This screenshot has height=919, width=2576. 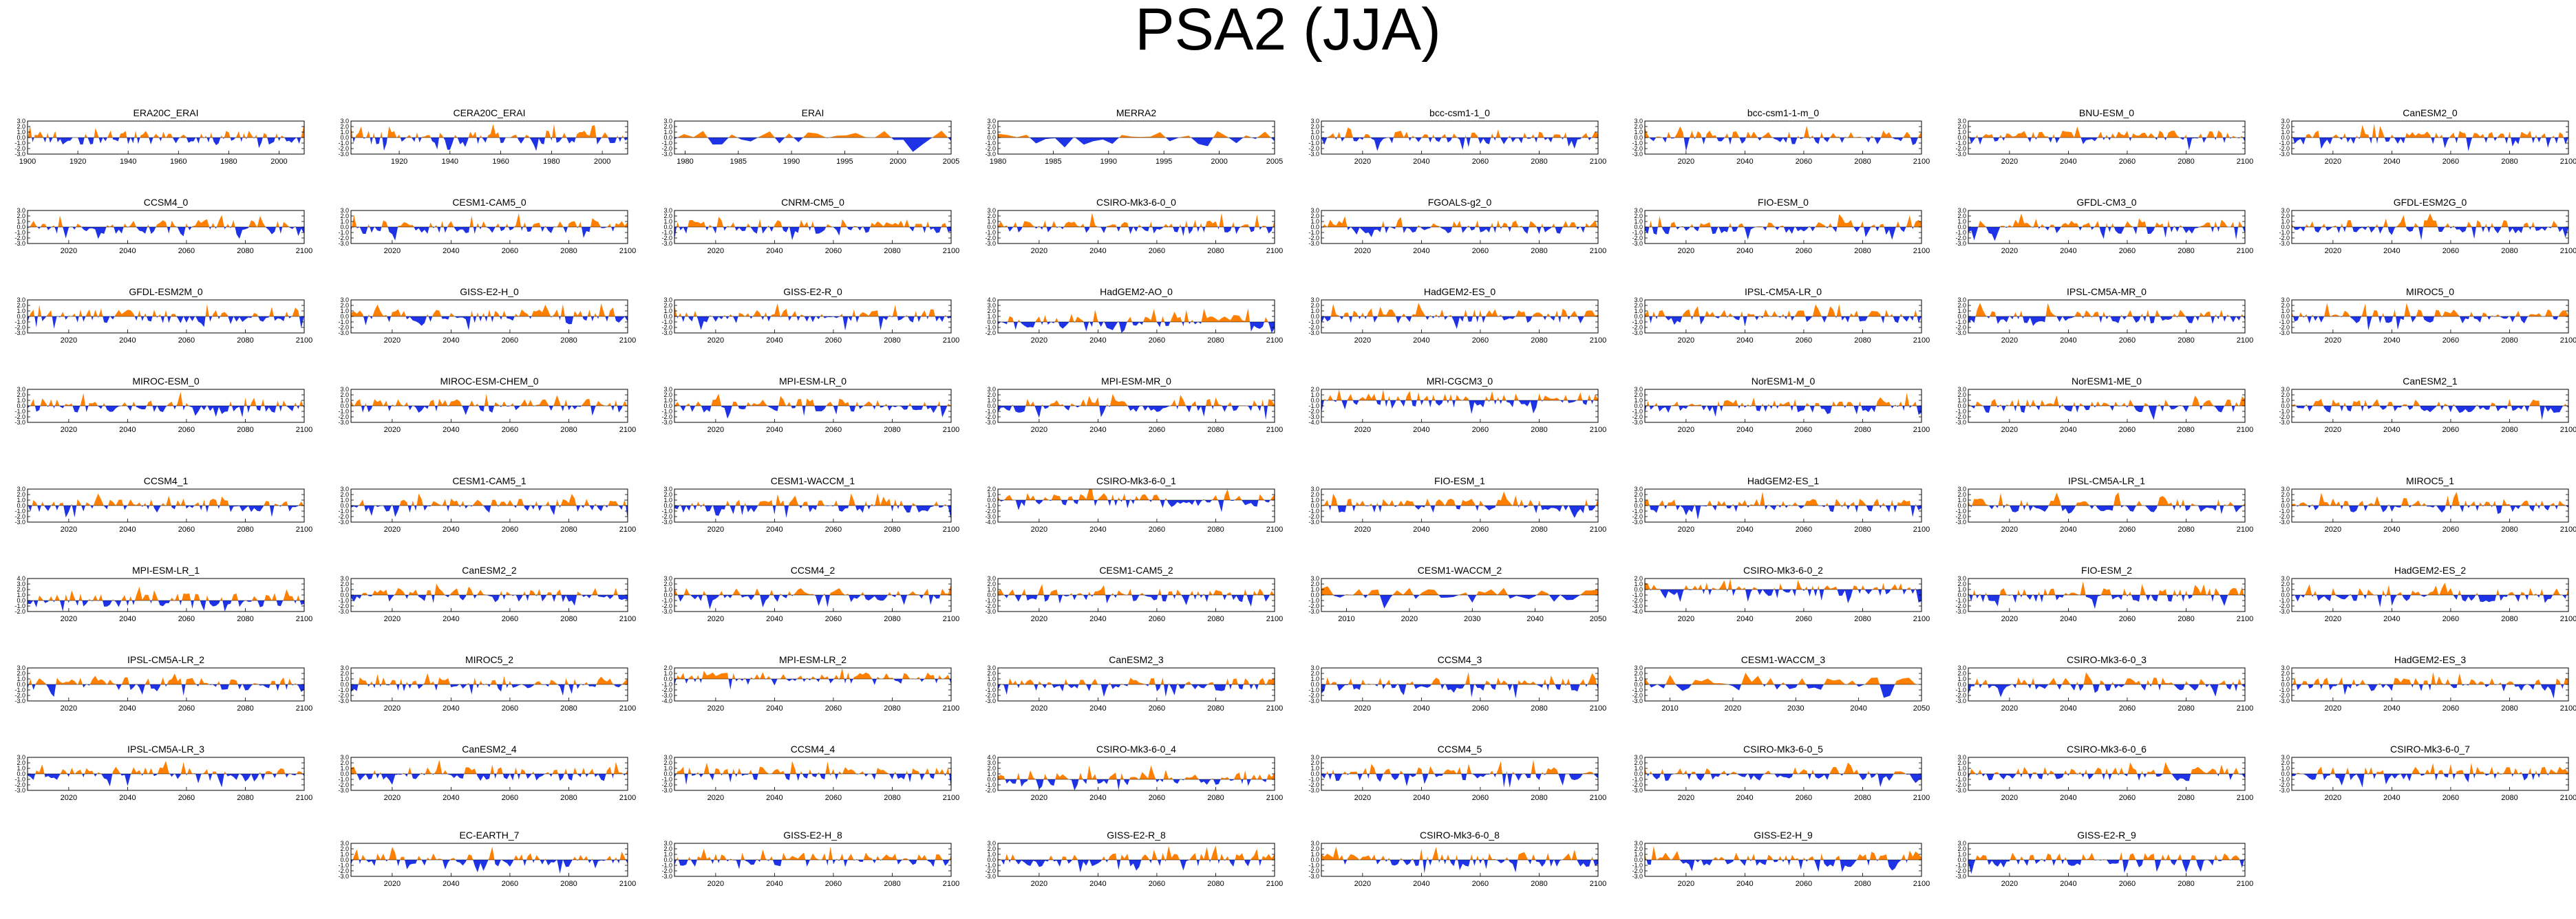 I want to click on panel-title: MERRA2, so click(x=1136, y=112).